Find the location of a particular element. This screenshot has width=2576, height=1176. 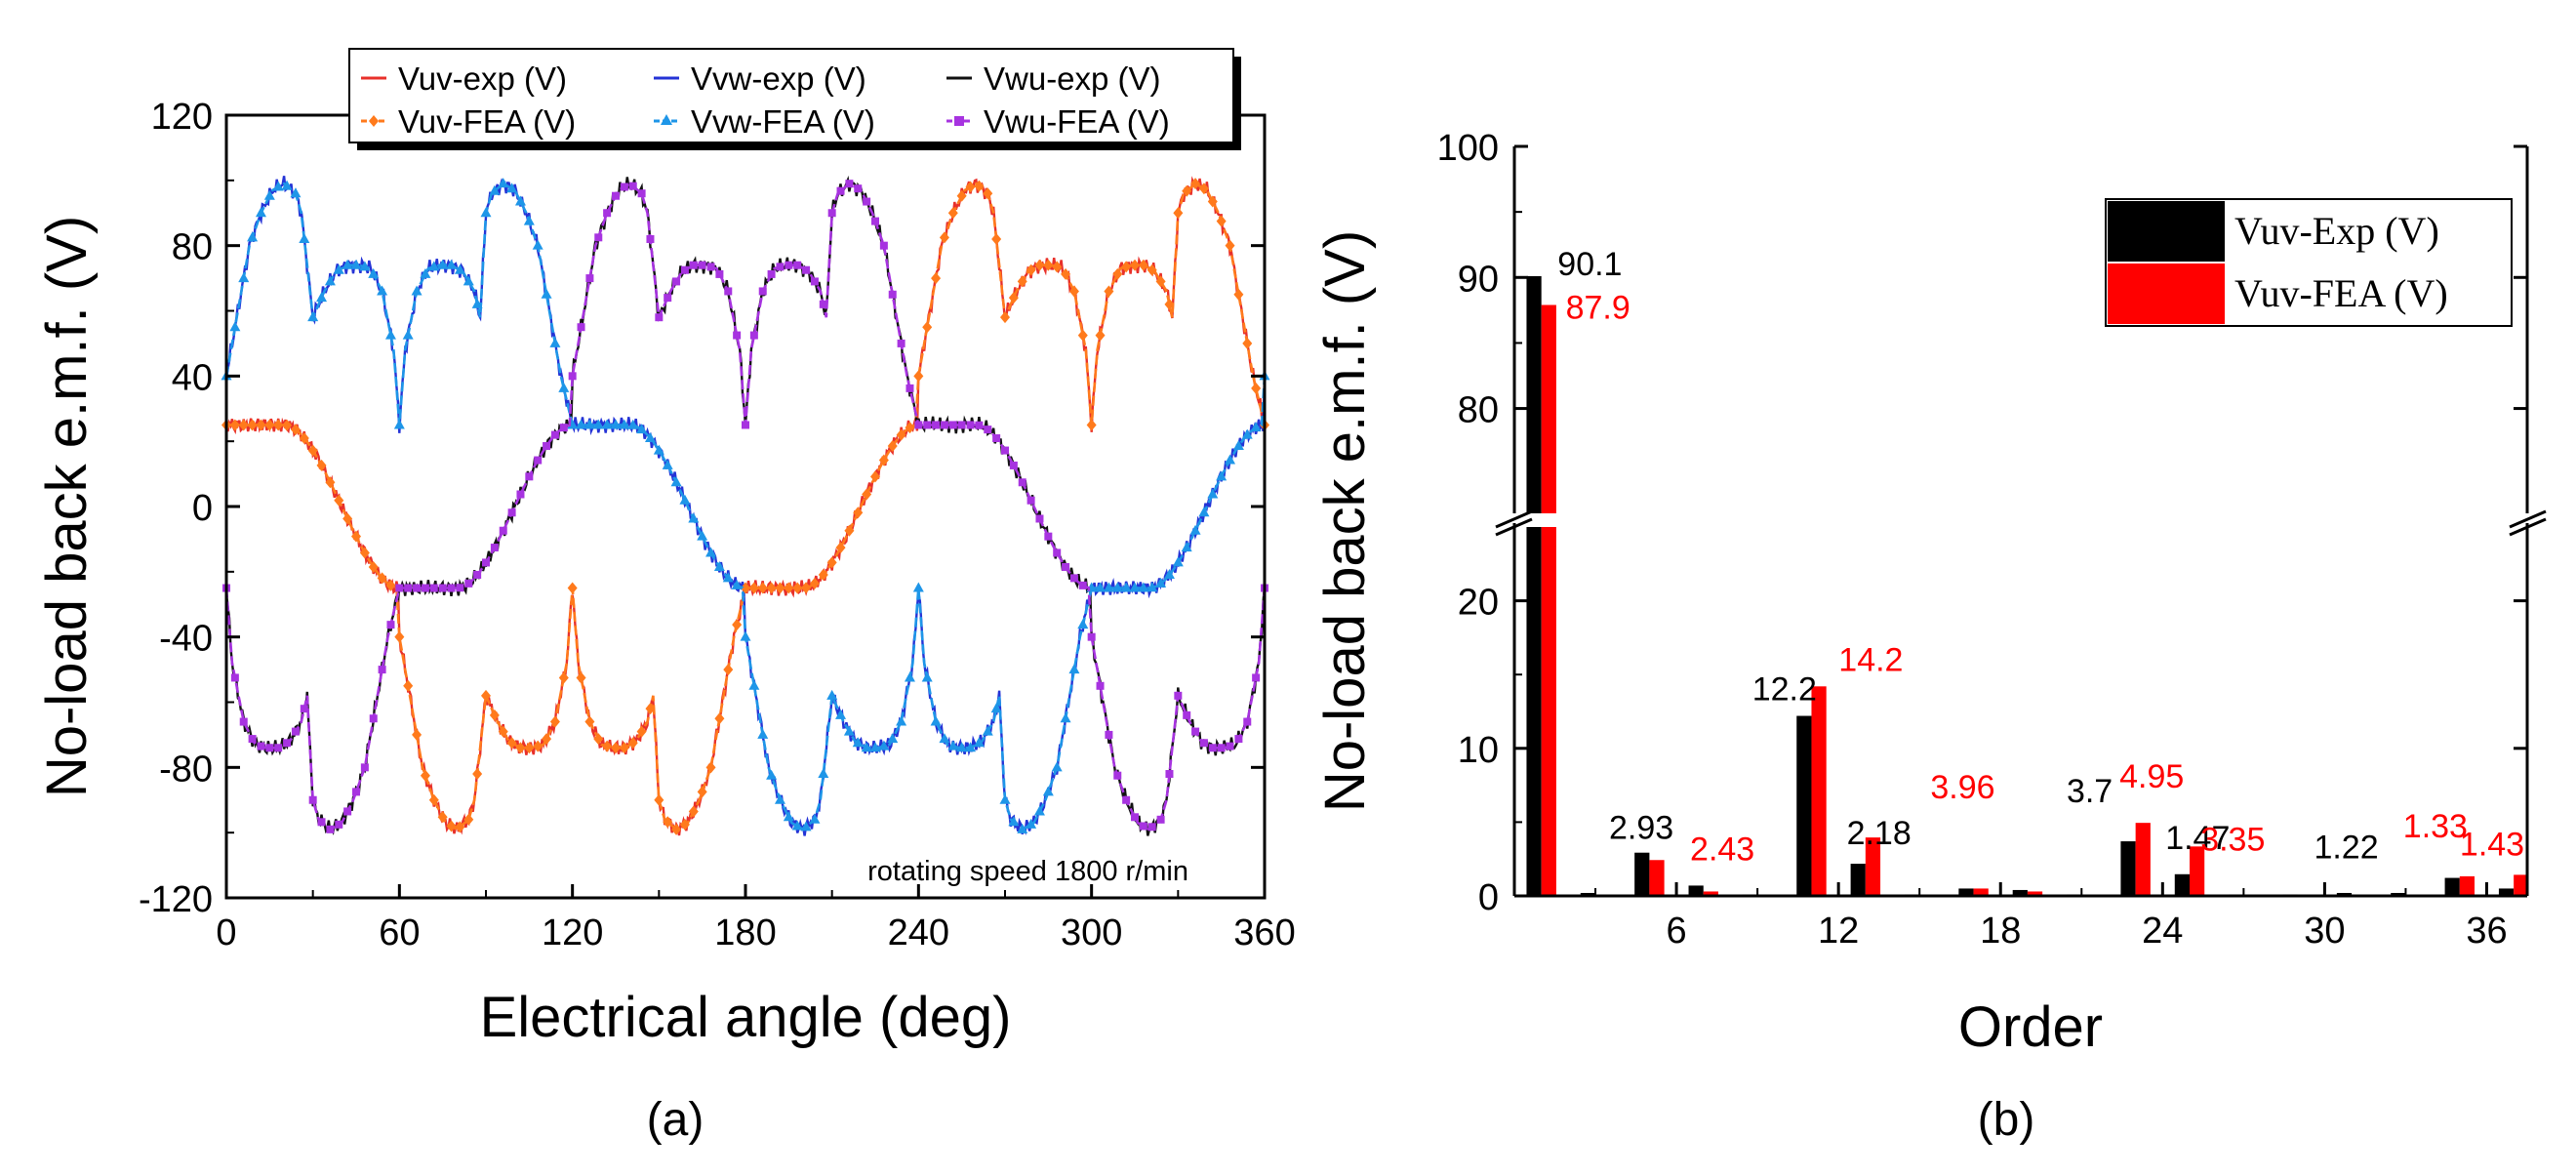

chart-b-data-label: 3.96 is located at coordinates (1962, 787).